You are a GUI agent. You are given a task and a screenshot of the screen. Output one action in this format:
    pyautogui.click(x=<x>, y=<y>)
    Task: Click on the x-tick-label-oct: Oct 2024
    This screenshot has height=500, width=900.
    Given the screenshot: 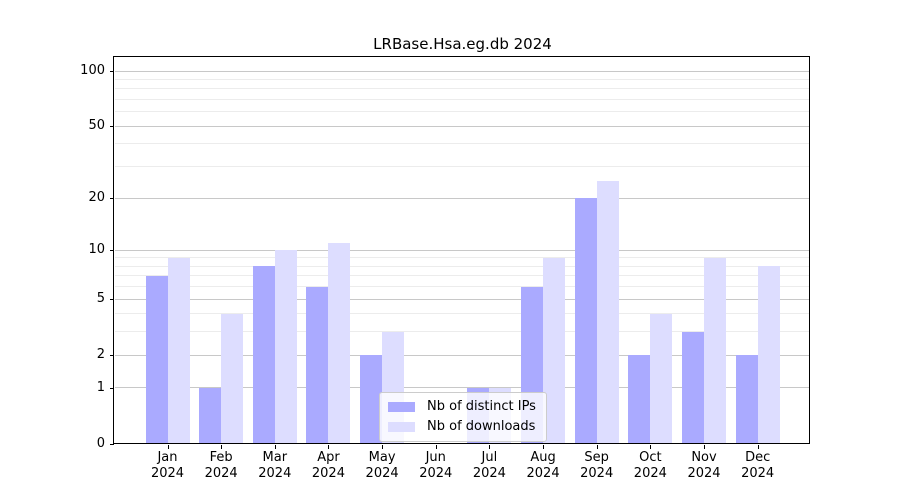 What is the action you would take?
    pyautogui.click(x=650, y=465)
    